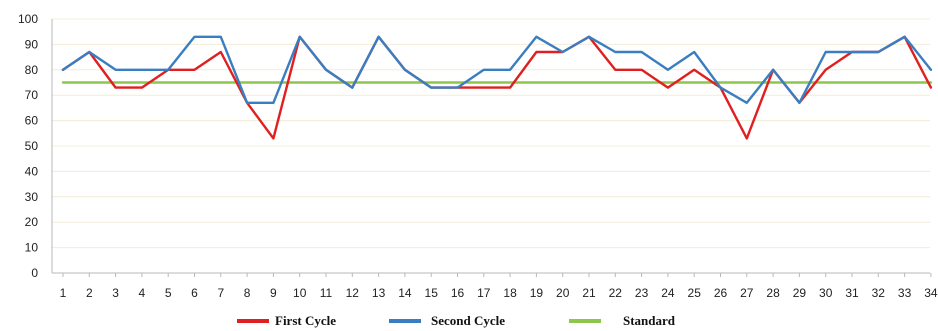 The image size is (938, 331). Describe the element at coordinates (649, 320) in the screenshot. I see `legend-label: Standard` at that location.